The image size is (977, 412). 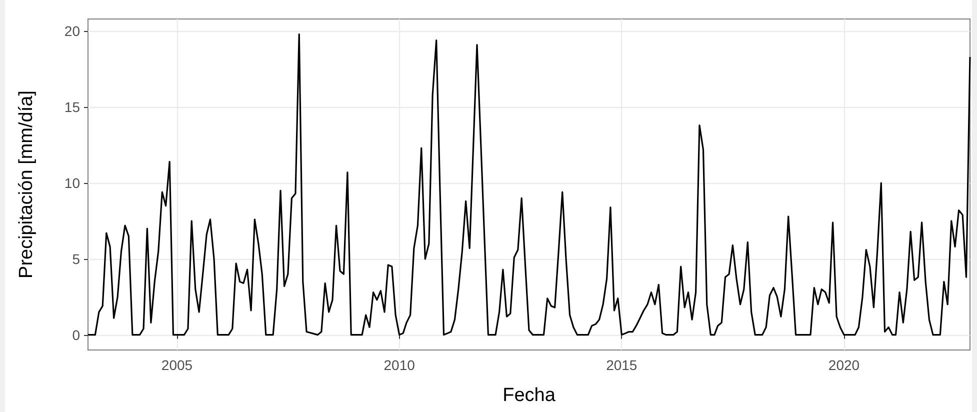 I want to click on y-tick-label: 20, so click(x=72, y=31).